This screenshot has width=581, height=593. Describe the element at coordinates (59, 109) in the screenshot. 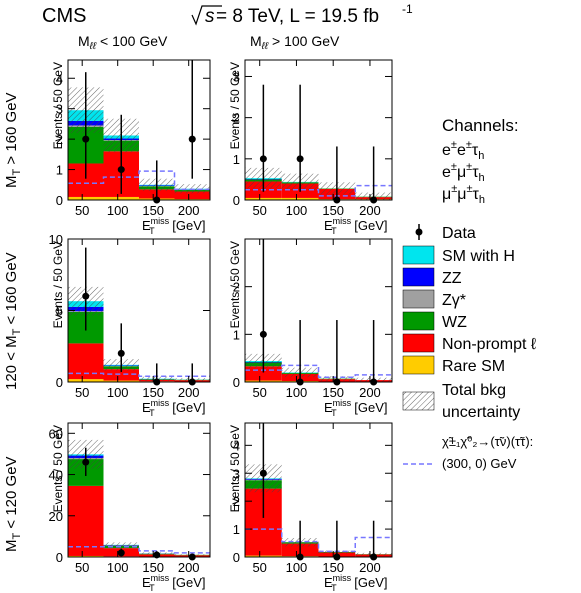

I see `y-tick-label: 3` at that location.